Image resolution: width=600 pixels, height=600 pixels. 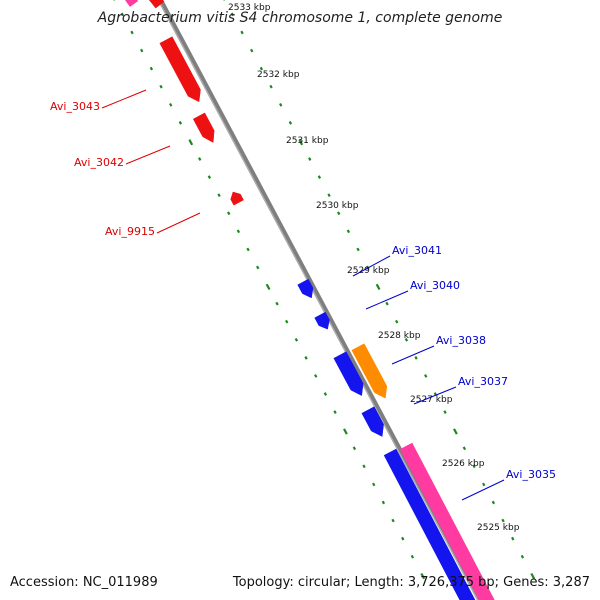 I want to click on gene-label: Avi_3037, so click(x=483, y=381).